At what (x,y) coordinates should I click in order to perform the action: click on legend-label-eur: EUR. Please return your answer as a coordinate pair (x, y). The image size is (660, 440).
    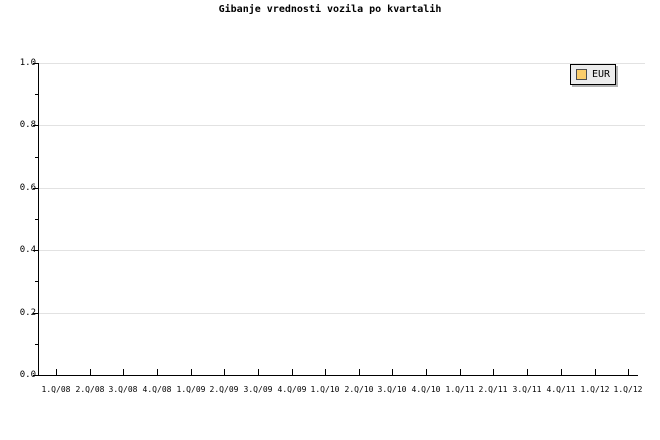
    Looking at the image, I should click on (601, 74).